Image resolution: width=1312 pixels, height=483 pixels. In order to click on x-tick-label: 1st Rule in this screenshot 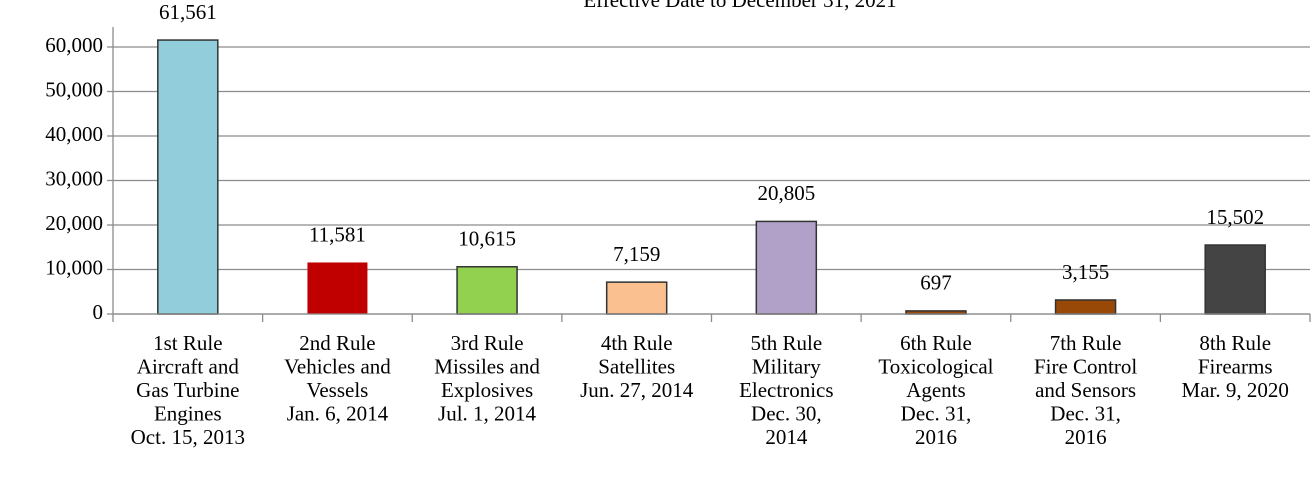, I will do `click(187, 343)`.